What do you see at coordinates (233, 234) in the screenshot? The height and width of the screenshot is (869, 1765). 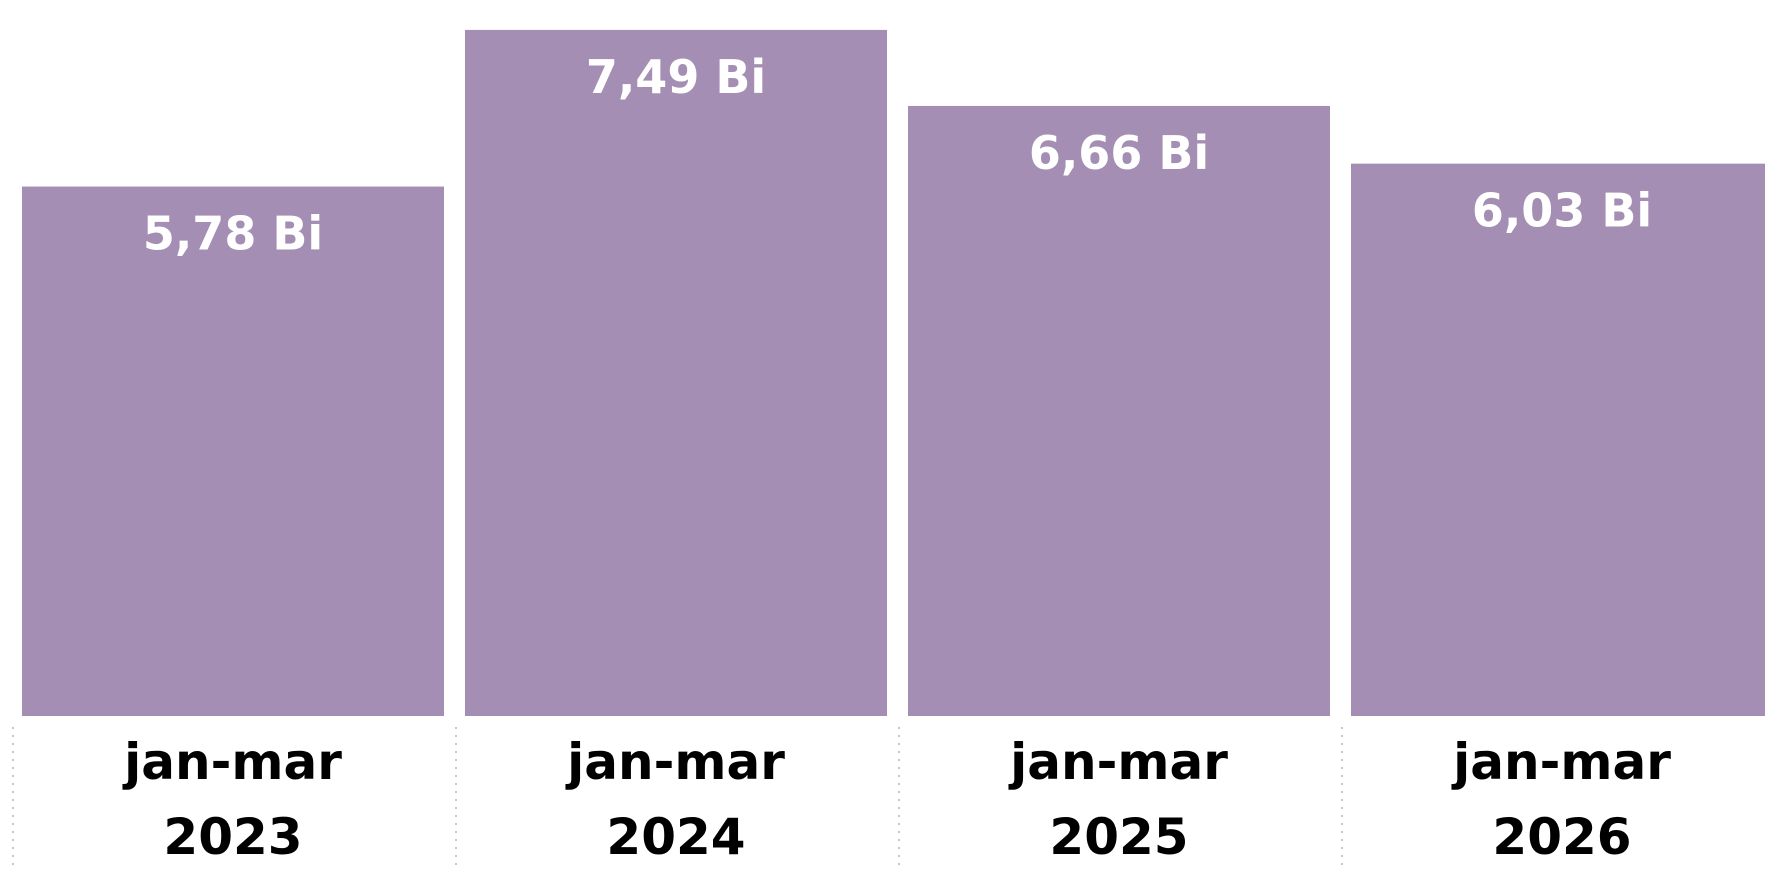 I see `bar-value-label: 5,78 Bi` at bounding box center [233, 234].